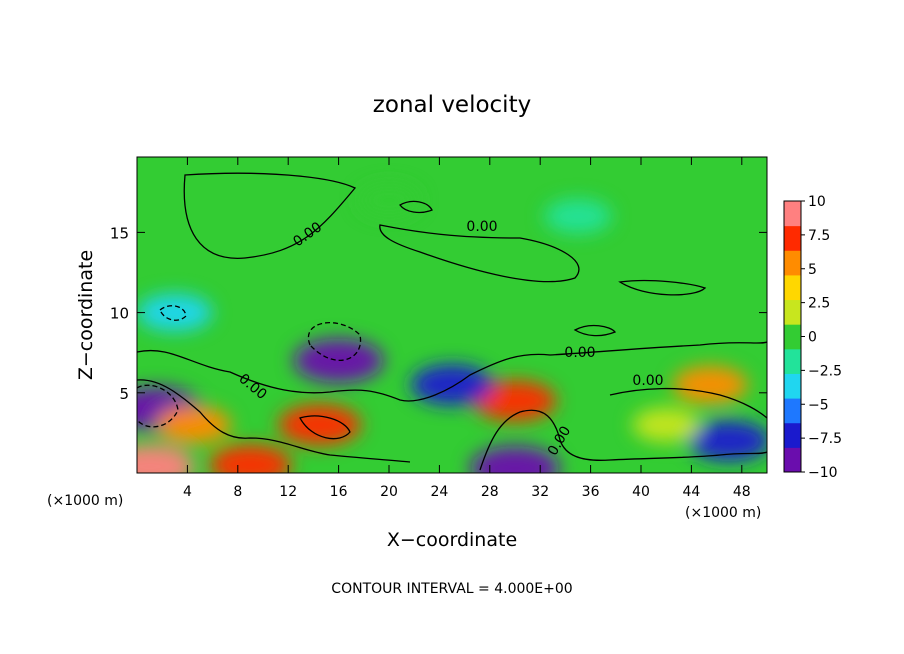  Describe the element at coordinates (691, 492) in the screenshot. I see `x-tick-label: 44` at that location.